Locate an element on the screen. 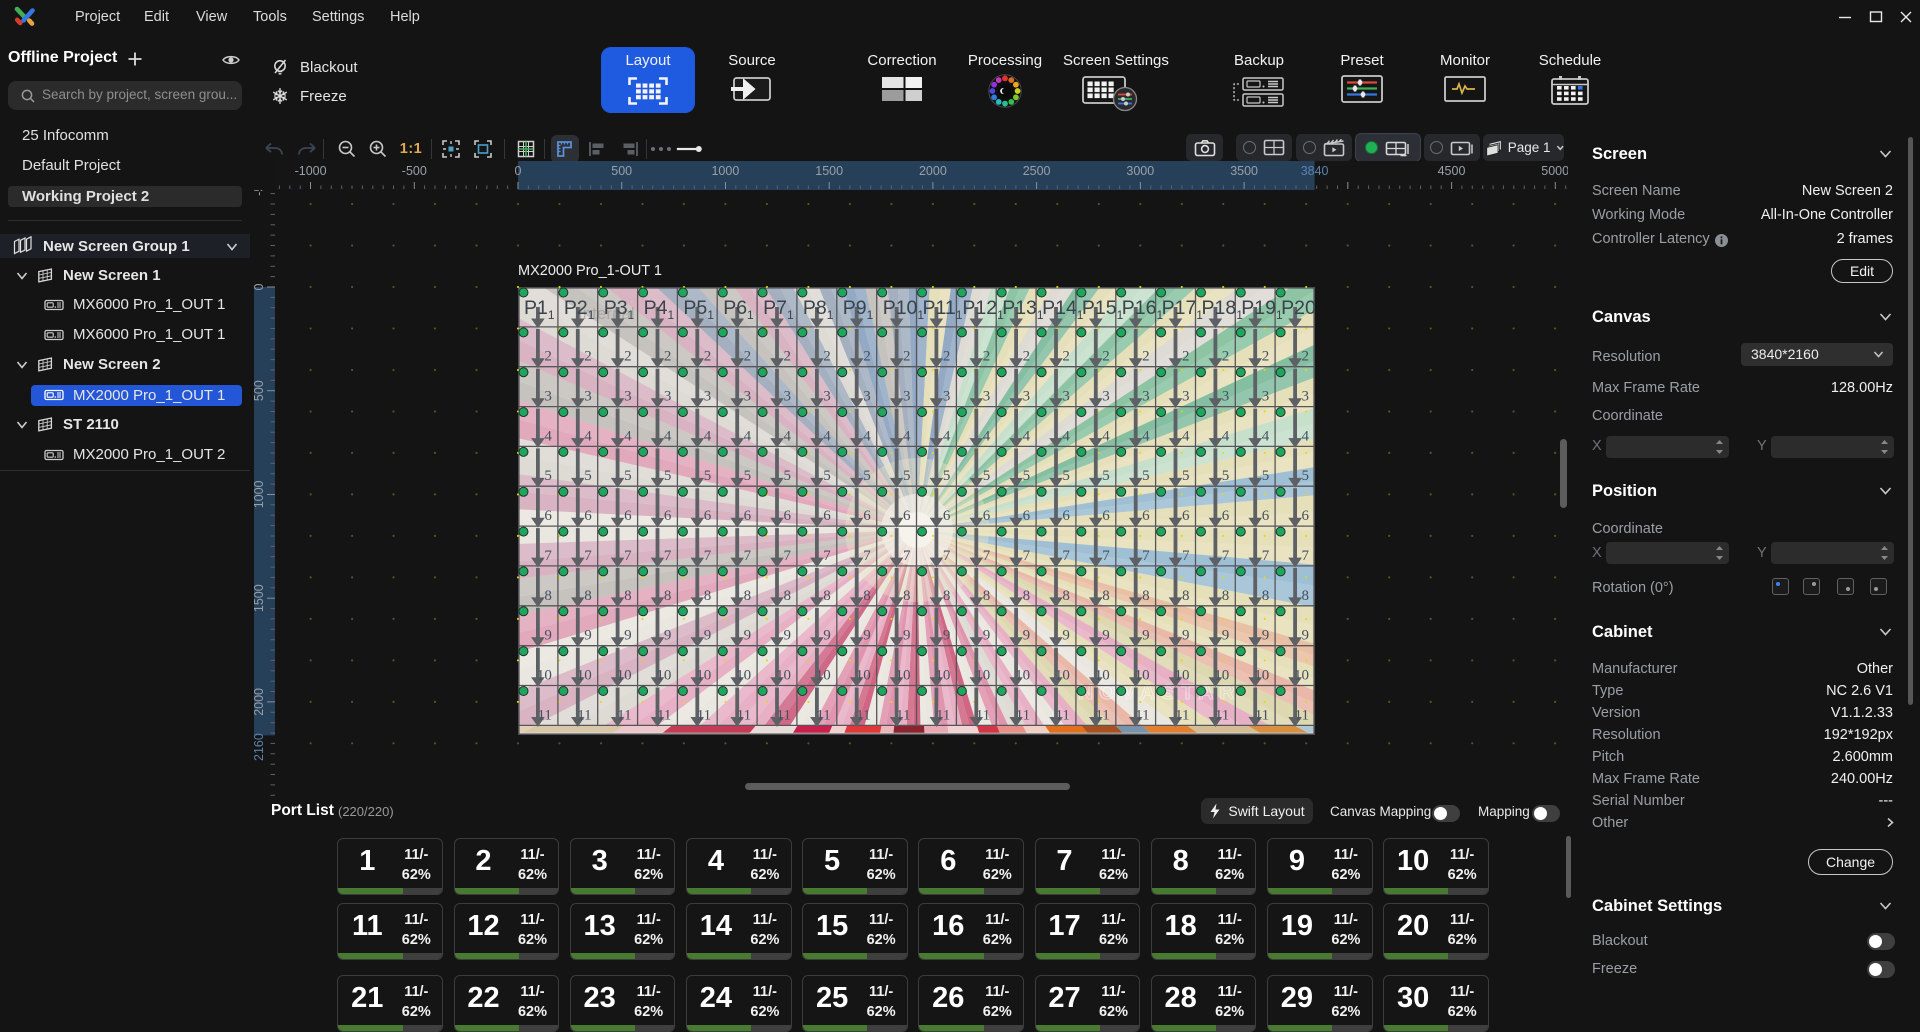 The width and height of the screenshot is (1920, 1032). svg-text: 2500 is located at coordinates (1037, 171).